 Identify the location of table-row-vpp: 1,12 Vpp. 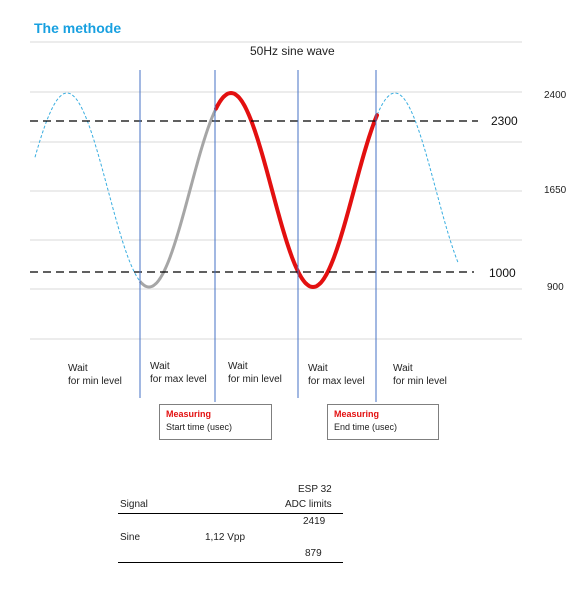
(225, 537).